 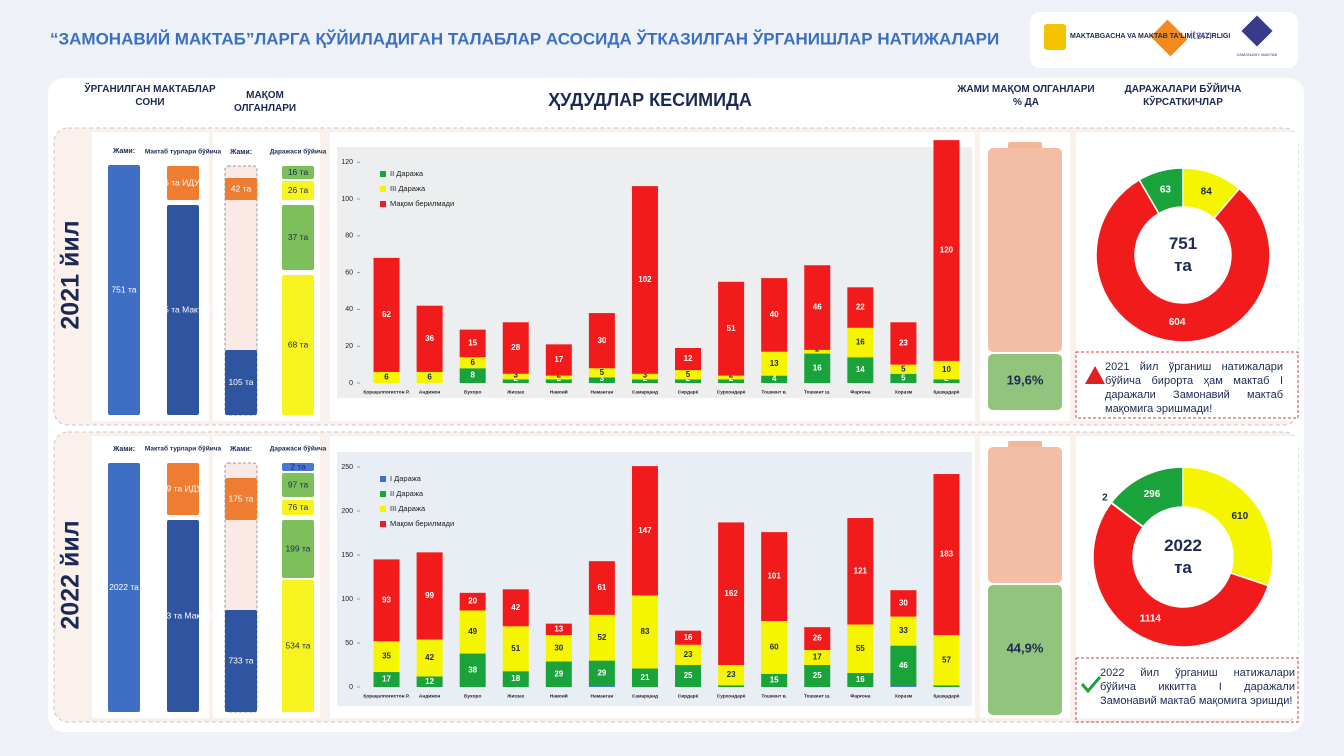 I want to click on bar-value: 21, so click(x=645, y=677).